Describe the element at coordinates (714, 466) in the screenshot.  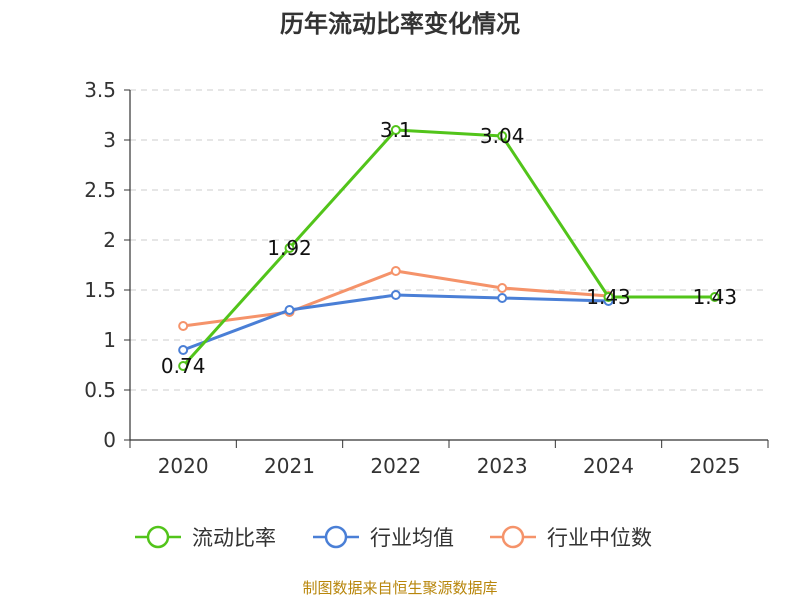
I see `x-tick-label: 2025` at that location.